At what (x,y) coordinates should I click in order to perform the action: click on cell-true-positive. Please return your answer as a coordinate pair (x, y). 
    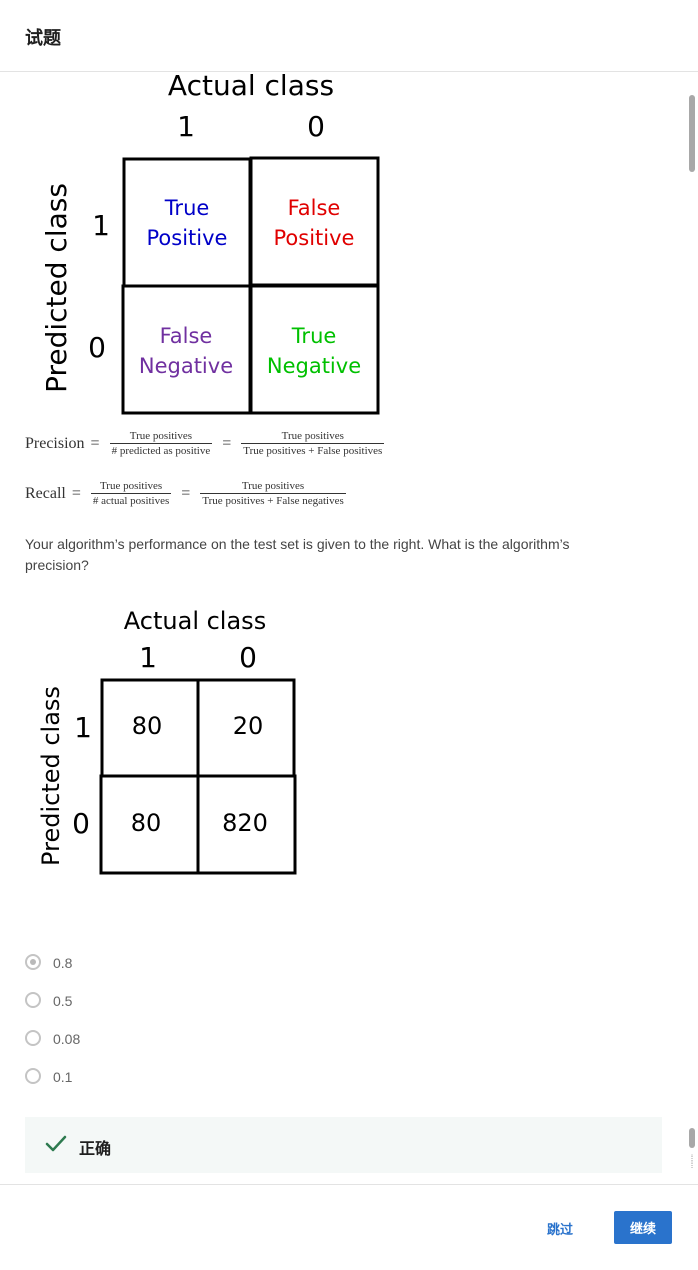
    Looking at the image, I should click on (187, 222).